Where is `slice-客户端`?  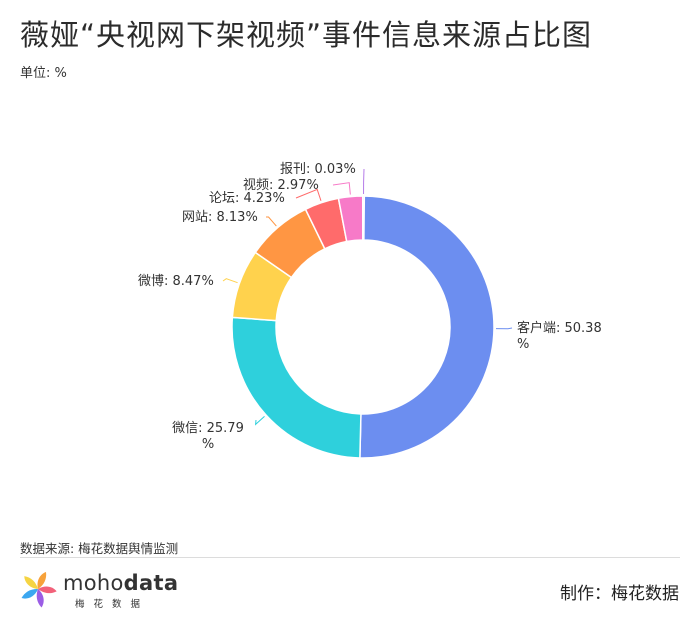 slice-客户端 is located at coordinates (427, 327).